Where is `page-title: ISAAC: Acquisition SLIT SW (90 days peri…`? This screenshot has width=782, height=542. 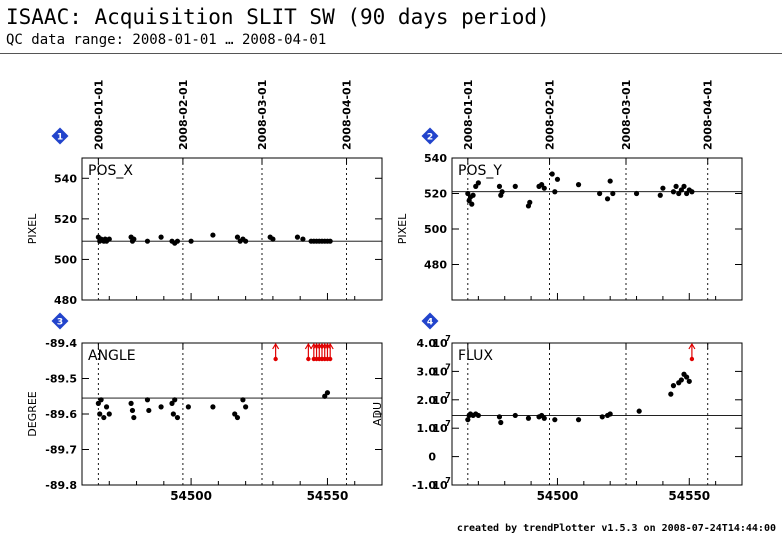
page-title: ISAAC: Acquisition SLIT SW (90 days peri… is located at coordinates (278, 17).